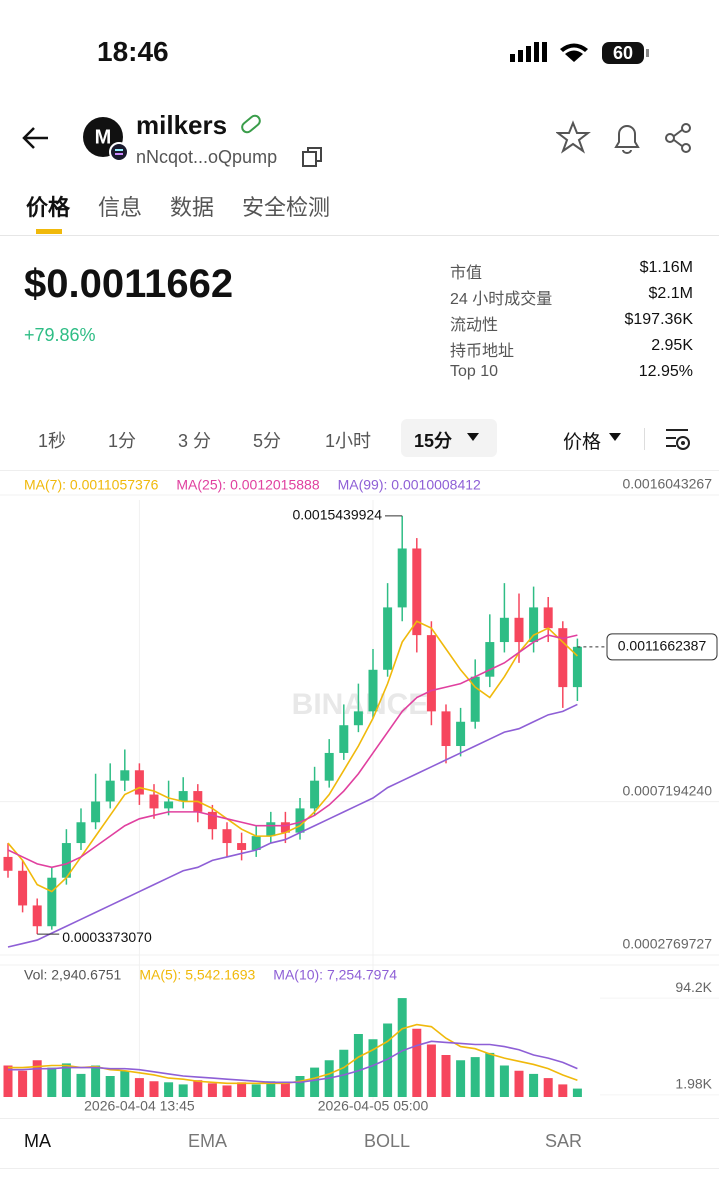 Image resolution: width=719 pixels, height=1200 pixels. I want to click on interval: 3 分, so click(195, 441).